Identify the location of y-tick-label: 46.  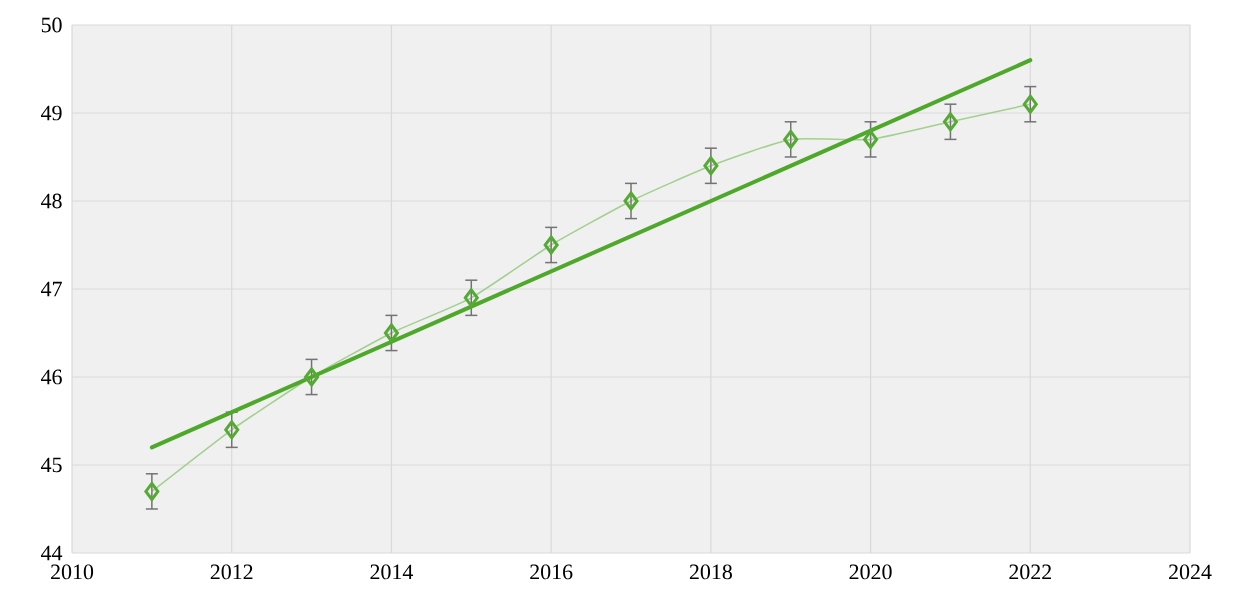
(51, 377).